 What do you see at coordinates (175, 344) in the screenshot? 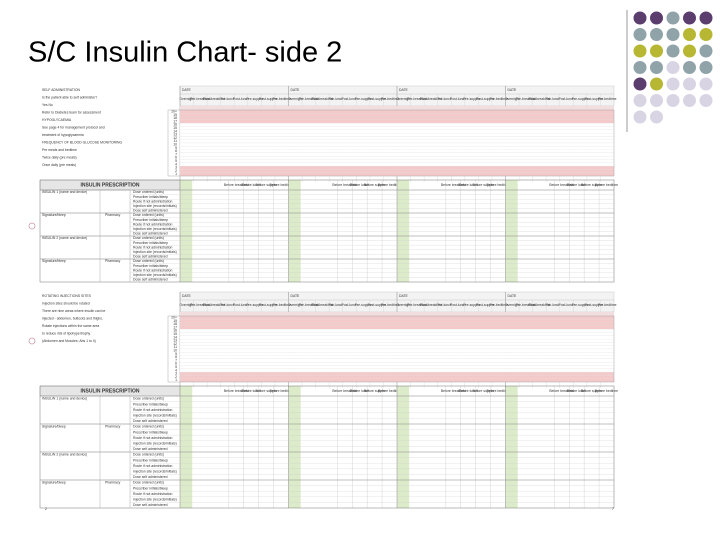
I see `scale-label: 12` at bounding box center [175, 344].